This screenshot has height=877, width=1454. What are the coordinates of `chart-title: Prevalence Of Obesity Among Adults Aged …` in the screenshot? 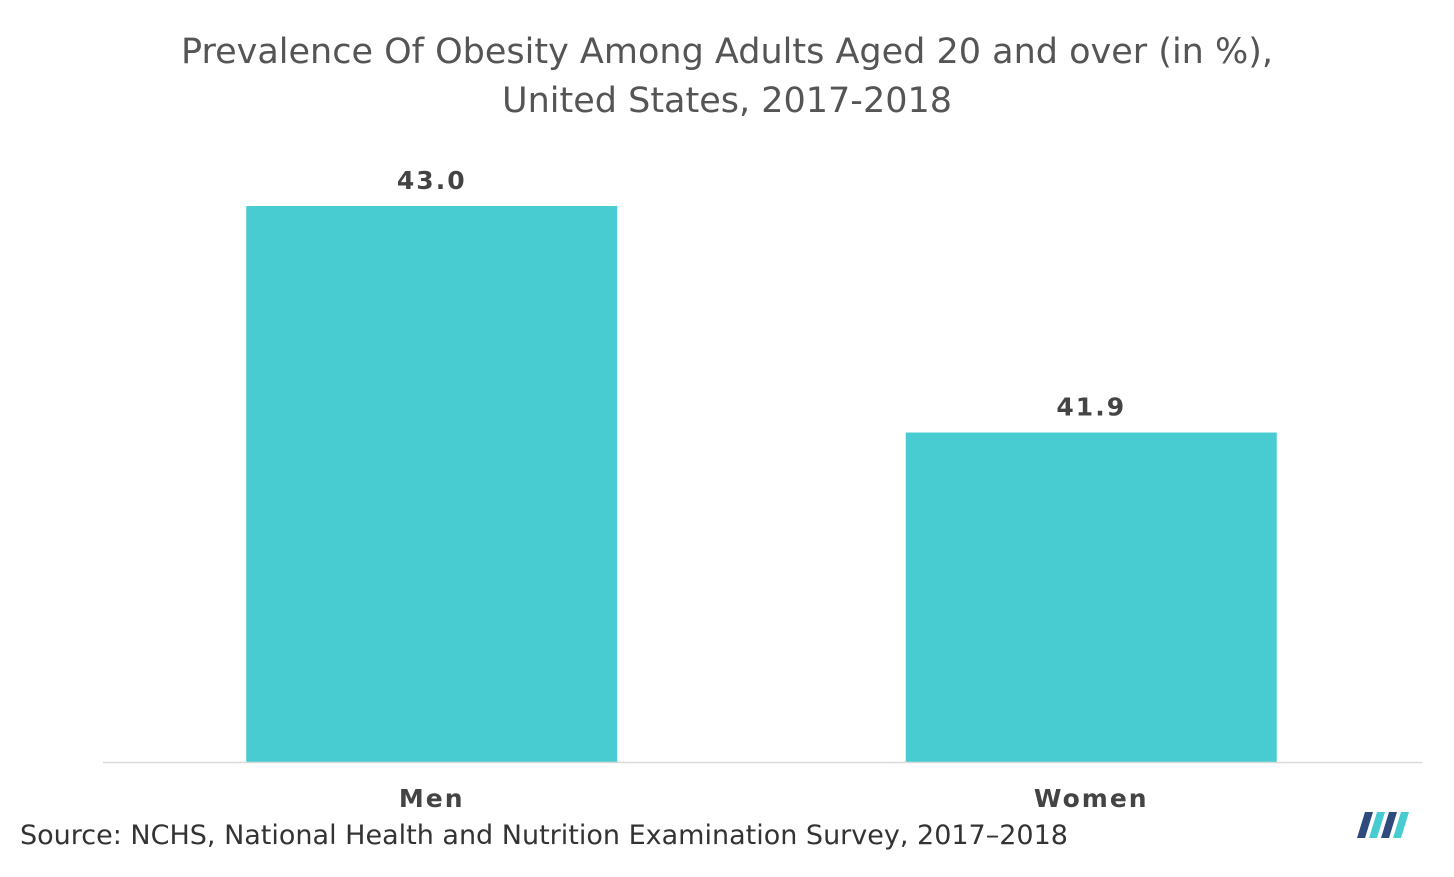 It's located at (727, 77).